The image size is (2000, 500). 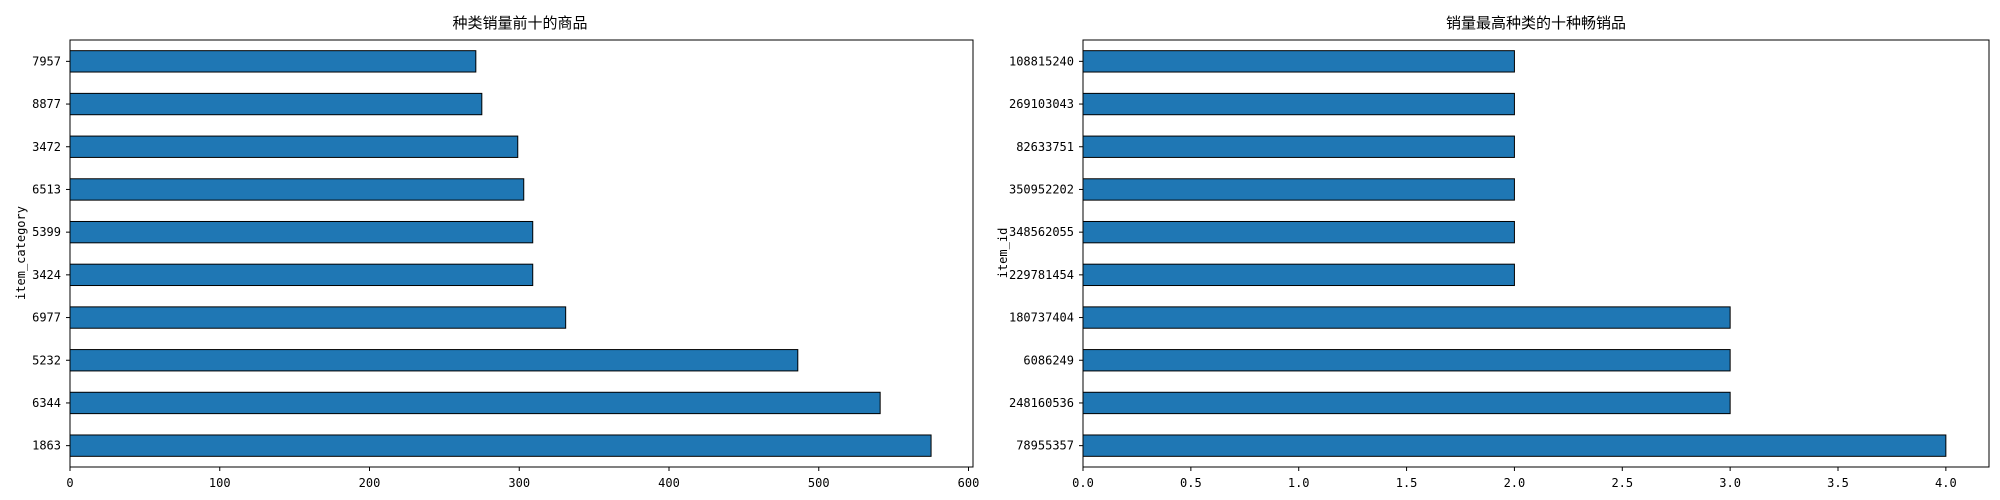 I want to click on x-tick-label: 0.5, so click(x=1191, y=483).